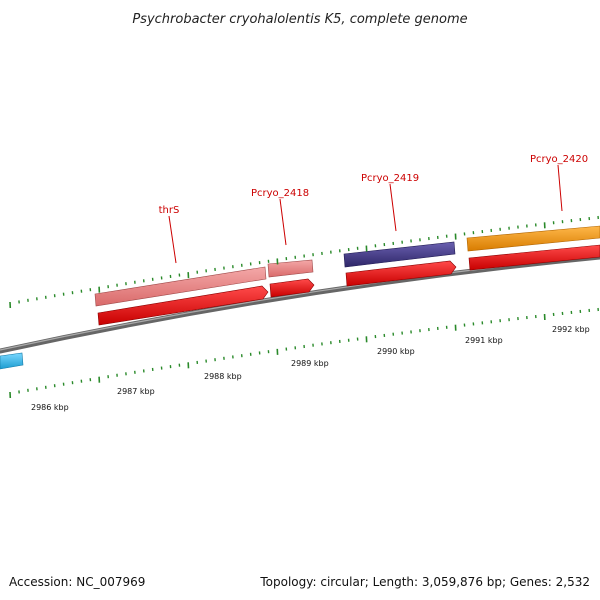 This screenshot has width=600, height=600. I want to click on tick-label-2988: 2988 kbp, so click(223, 376).